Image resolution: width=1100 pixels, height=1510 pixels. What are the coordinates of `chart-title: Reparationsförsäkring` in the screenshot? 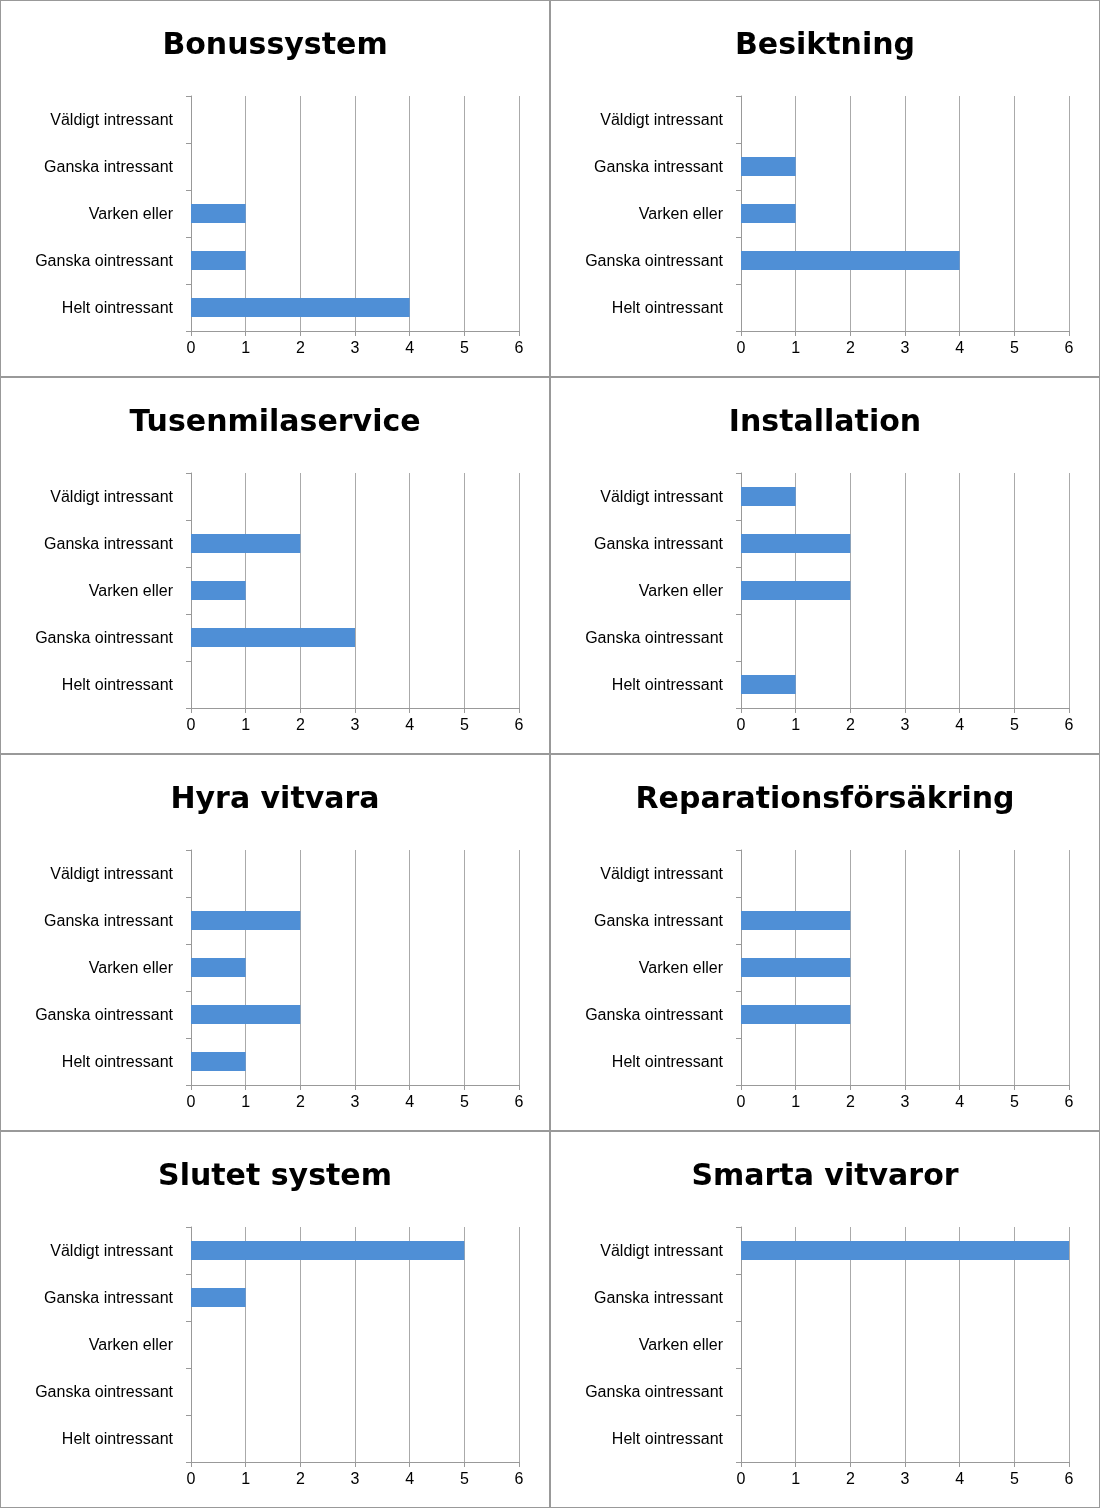 It's located at (825, 797).